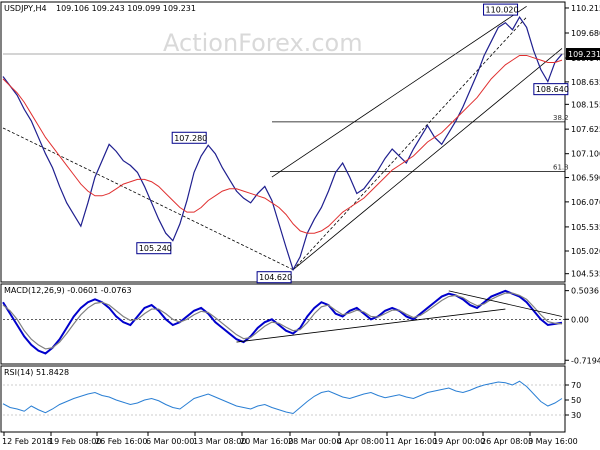  Describe the element at coordinates (411, 441) in the screenshot. I see `time-tick-label: 11 Apr 16:00` at that location.